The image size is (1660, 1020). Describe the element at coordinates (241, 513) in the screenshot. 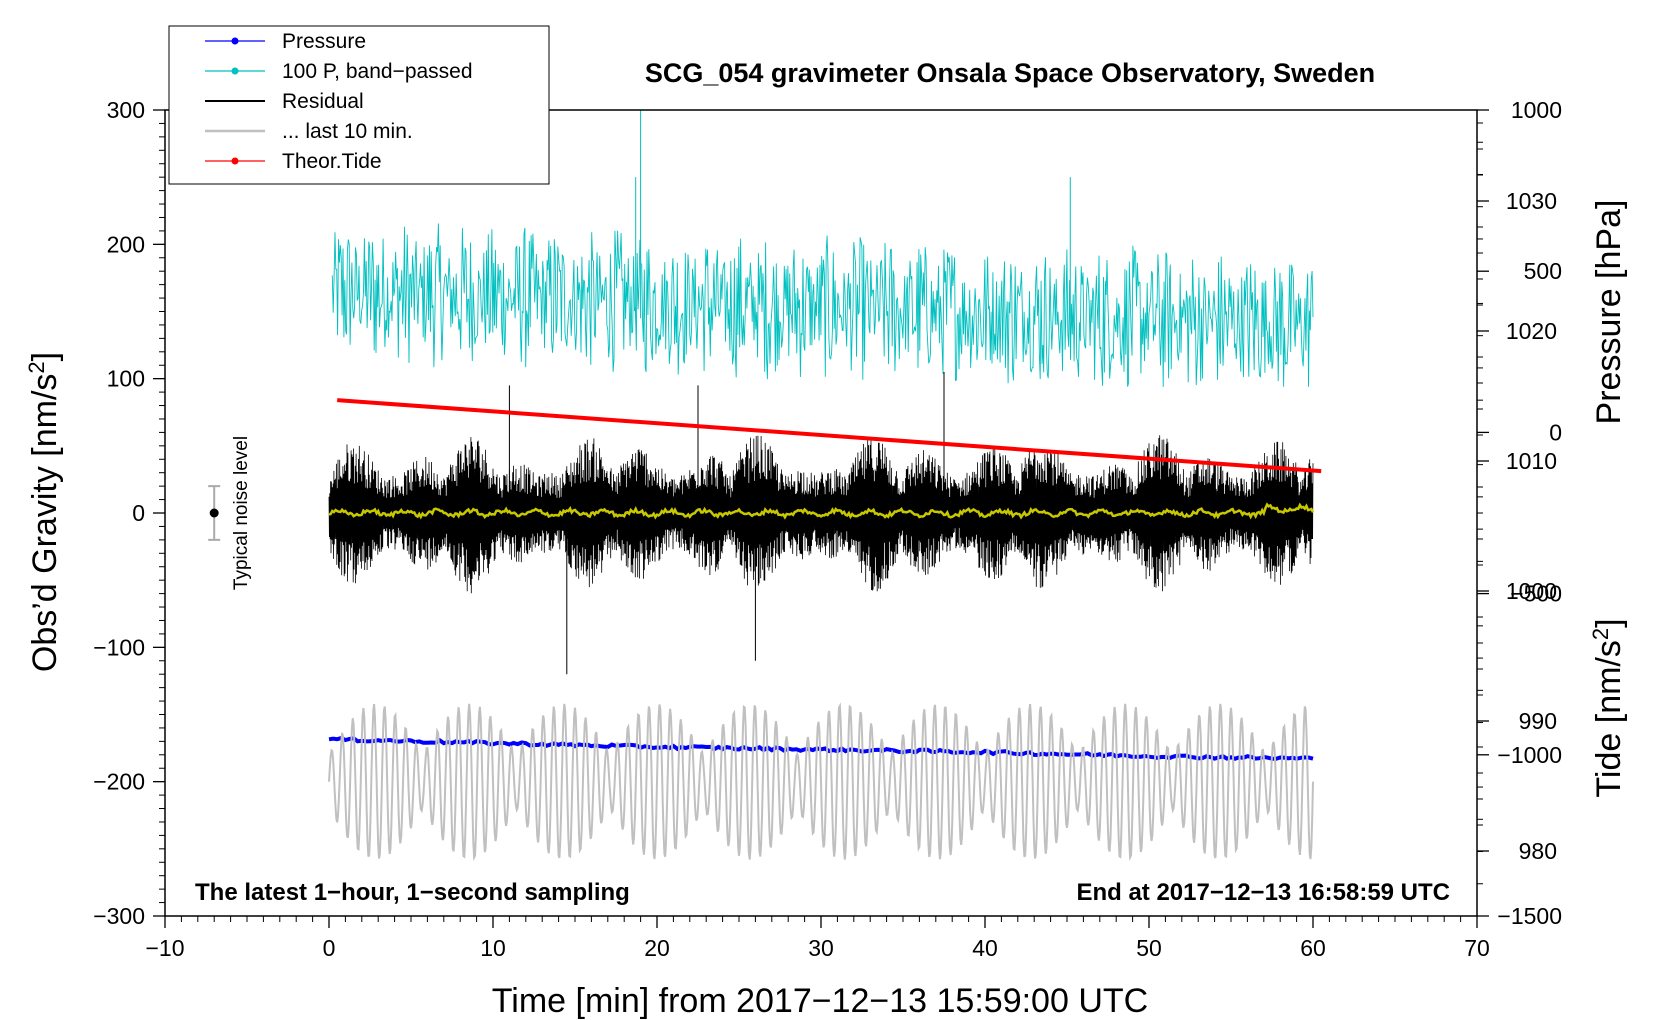

I see `noise-label: Typical noise level` at that location.